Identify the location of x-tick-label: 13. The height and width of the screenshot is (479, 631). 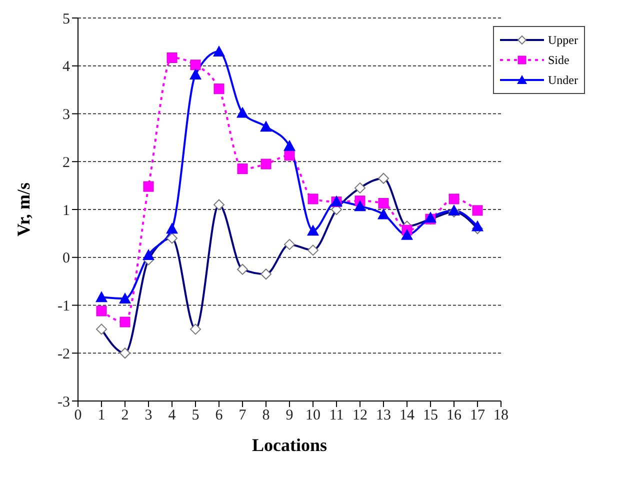
(383, 416).